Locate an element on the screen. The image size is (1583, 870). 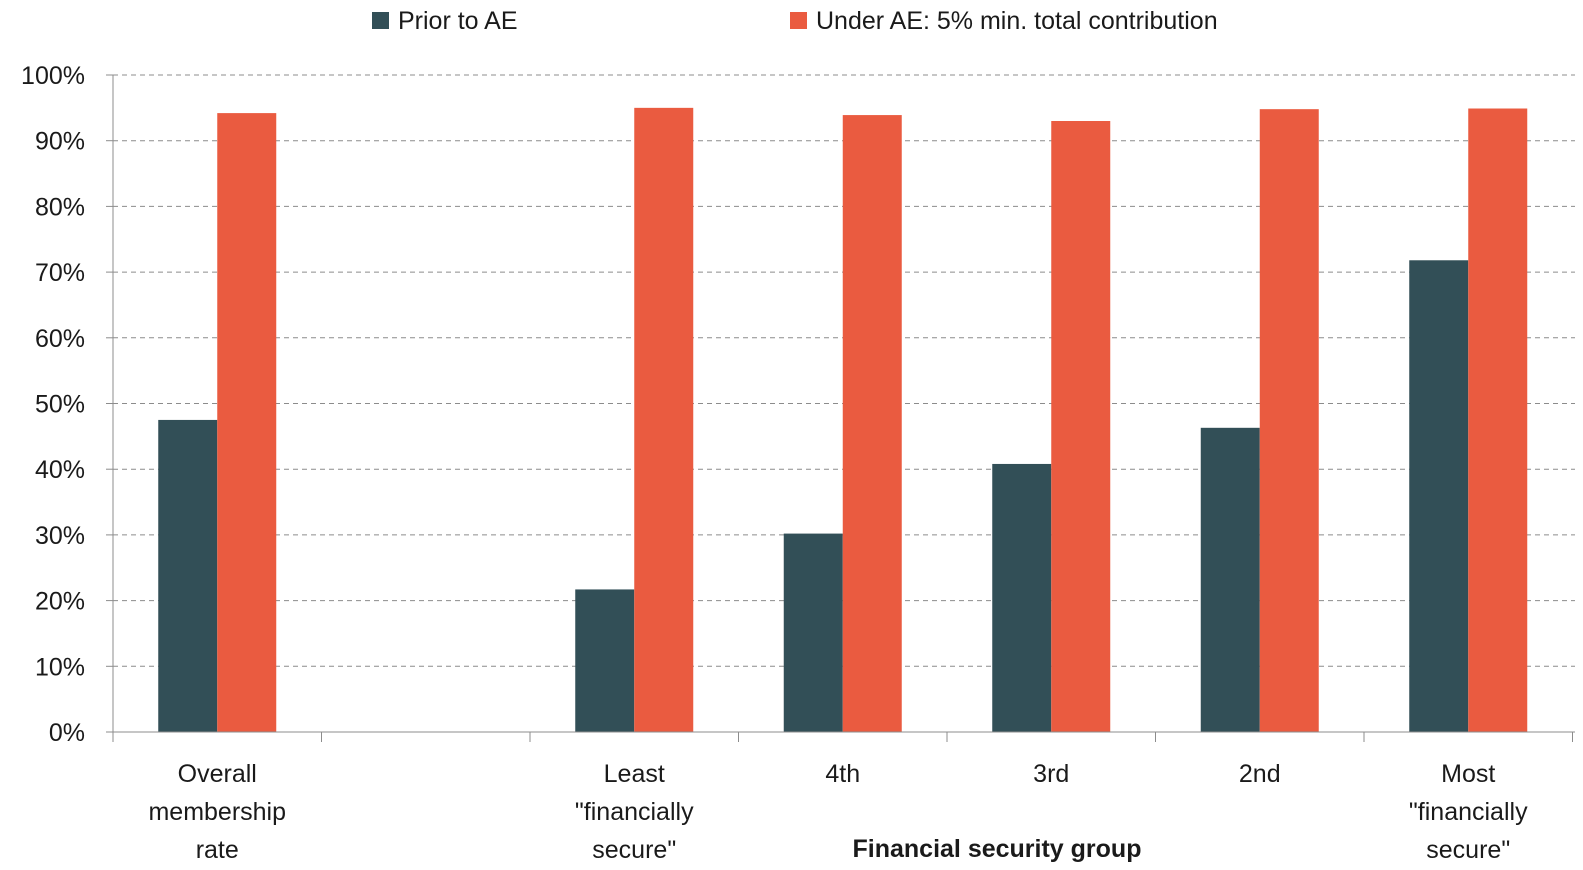
x-category-label: 4th is located at coordinates (842, 774).